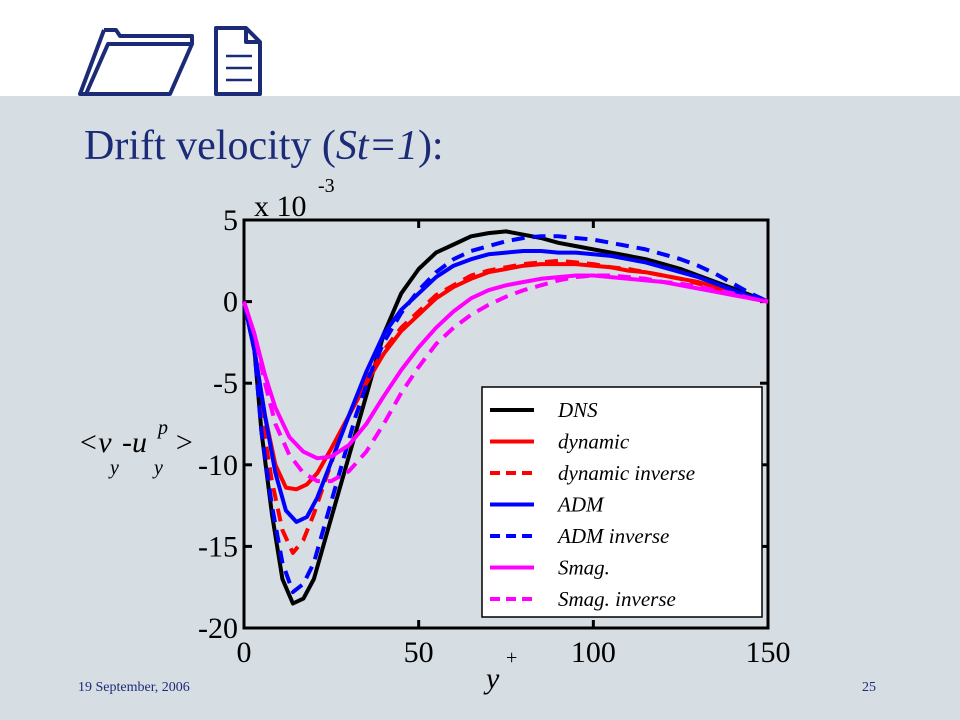  I want to click on y-axis-label-sub2: y, so click(157, 468).